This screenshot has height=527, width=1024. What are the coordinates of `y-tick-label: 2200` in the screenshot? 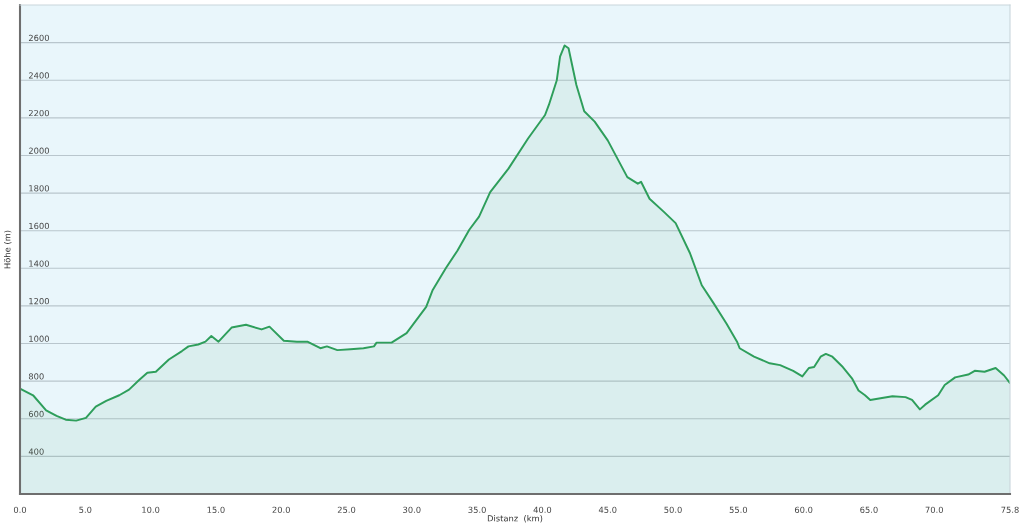 It's located at (38, 113).